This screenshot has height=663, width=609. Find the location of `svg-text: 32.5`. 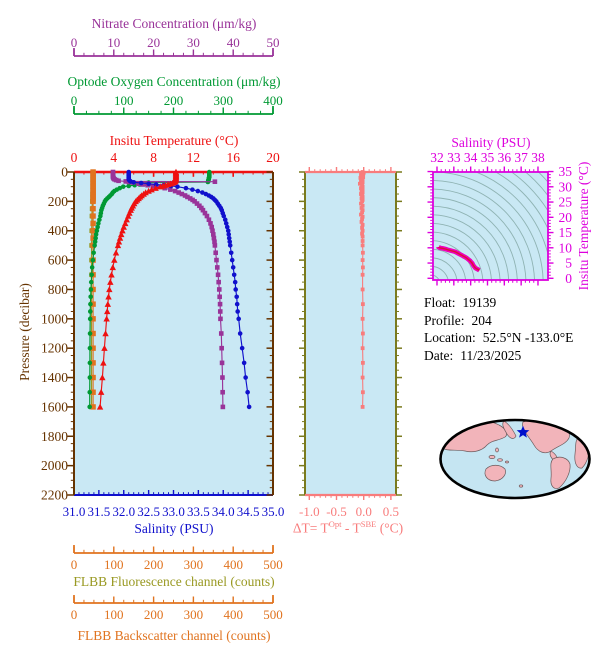

svg-text: 32.5 is located at coordinates (148, 511).